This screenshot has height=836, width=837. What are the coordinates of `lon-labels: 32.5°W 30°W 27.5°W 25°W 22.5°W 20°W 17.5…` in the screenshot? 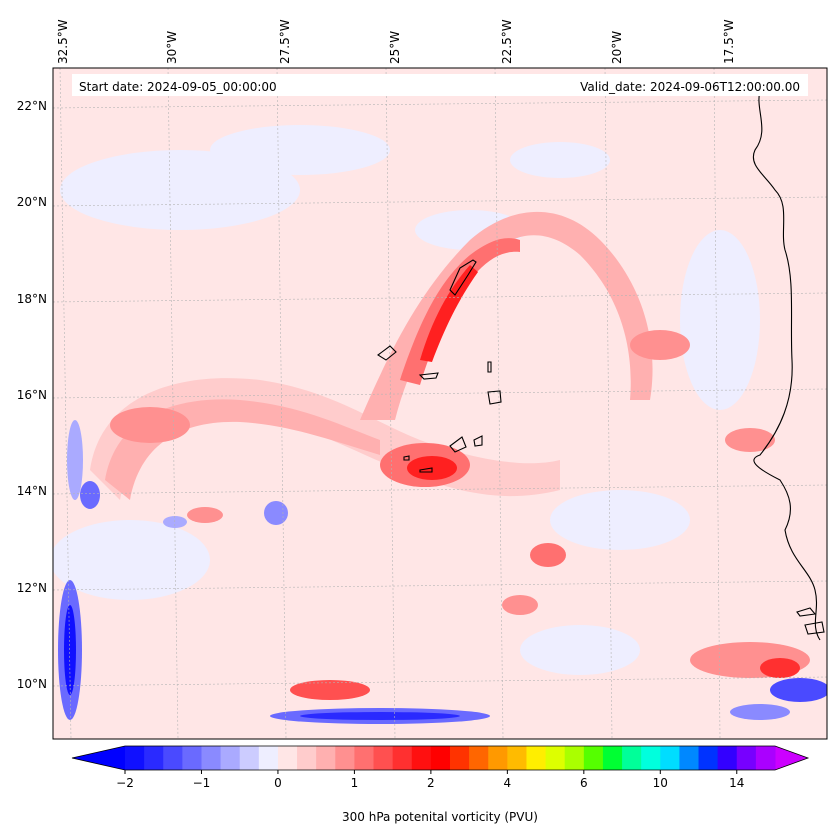 It's located at (396, 41).